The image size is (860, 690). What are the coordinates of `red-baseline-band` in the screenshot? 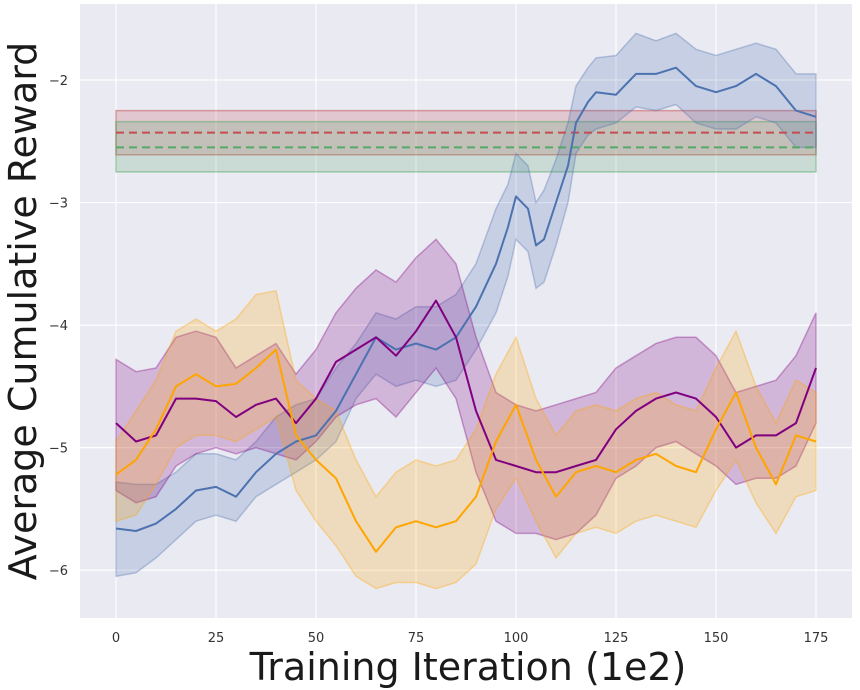 It's located at (466, 132).